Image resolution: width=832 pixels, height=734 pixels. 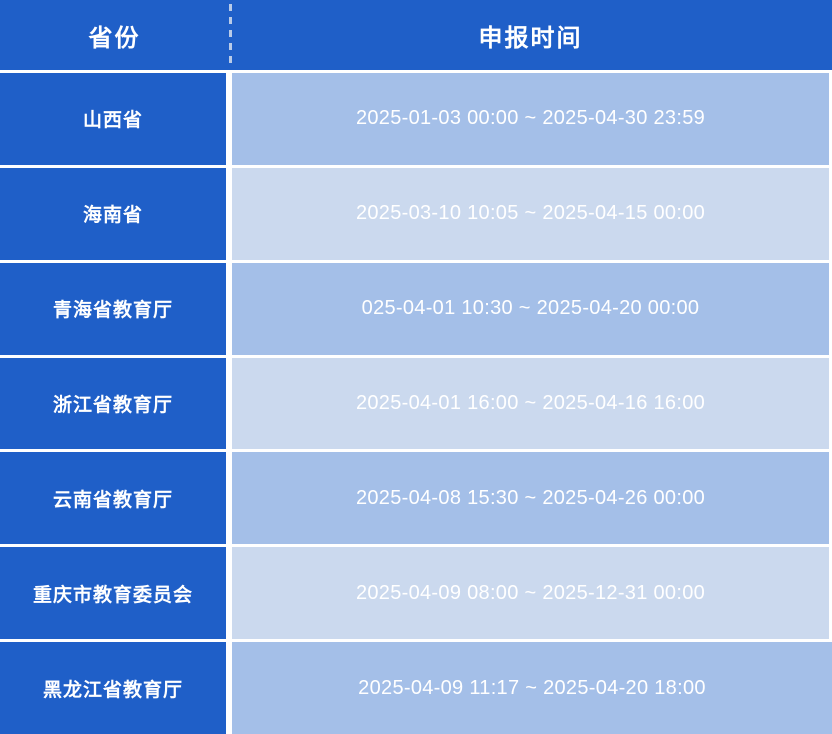 What do you see at coordinates (113, 593) in the screenshot?
I see `cell-province: 重庆市教育委员会` at bounding box center [113, 593].